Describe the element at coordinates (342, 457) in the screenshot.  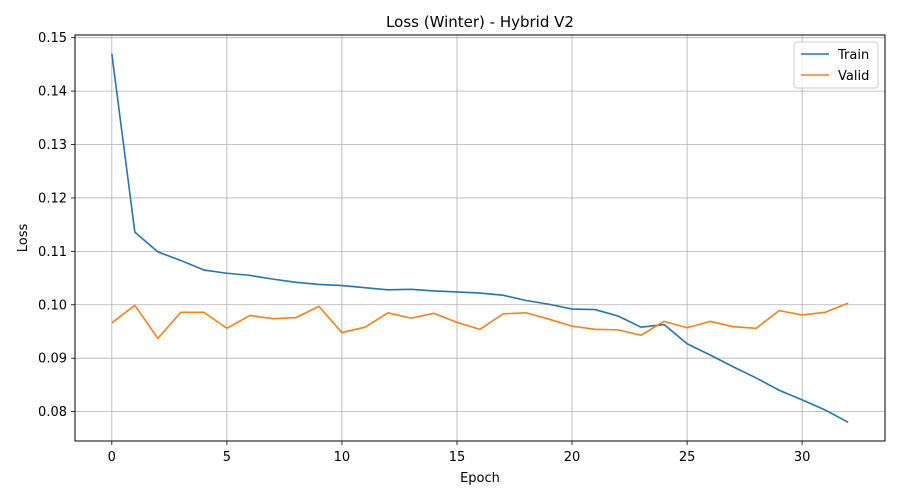
I see `x-tick-label: 10` at that location.